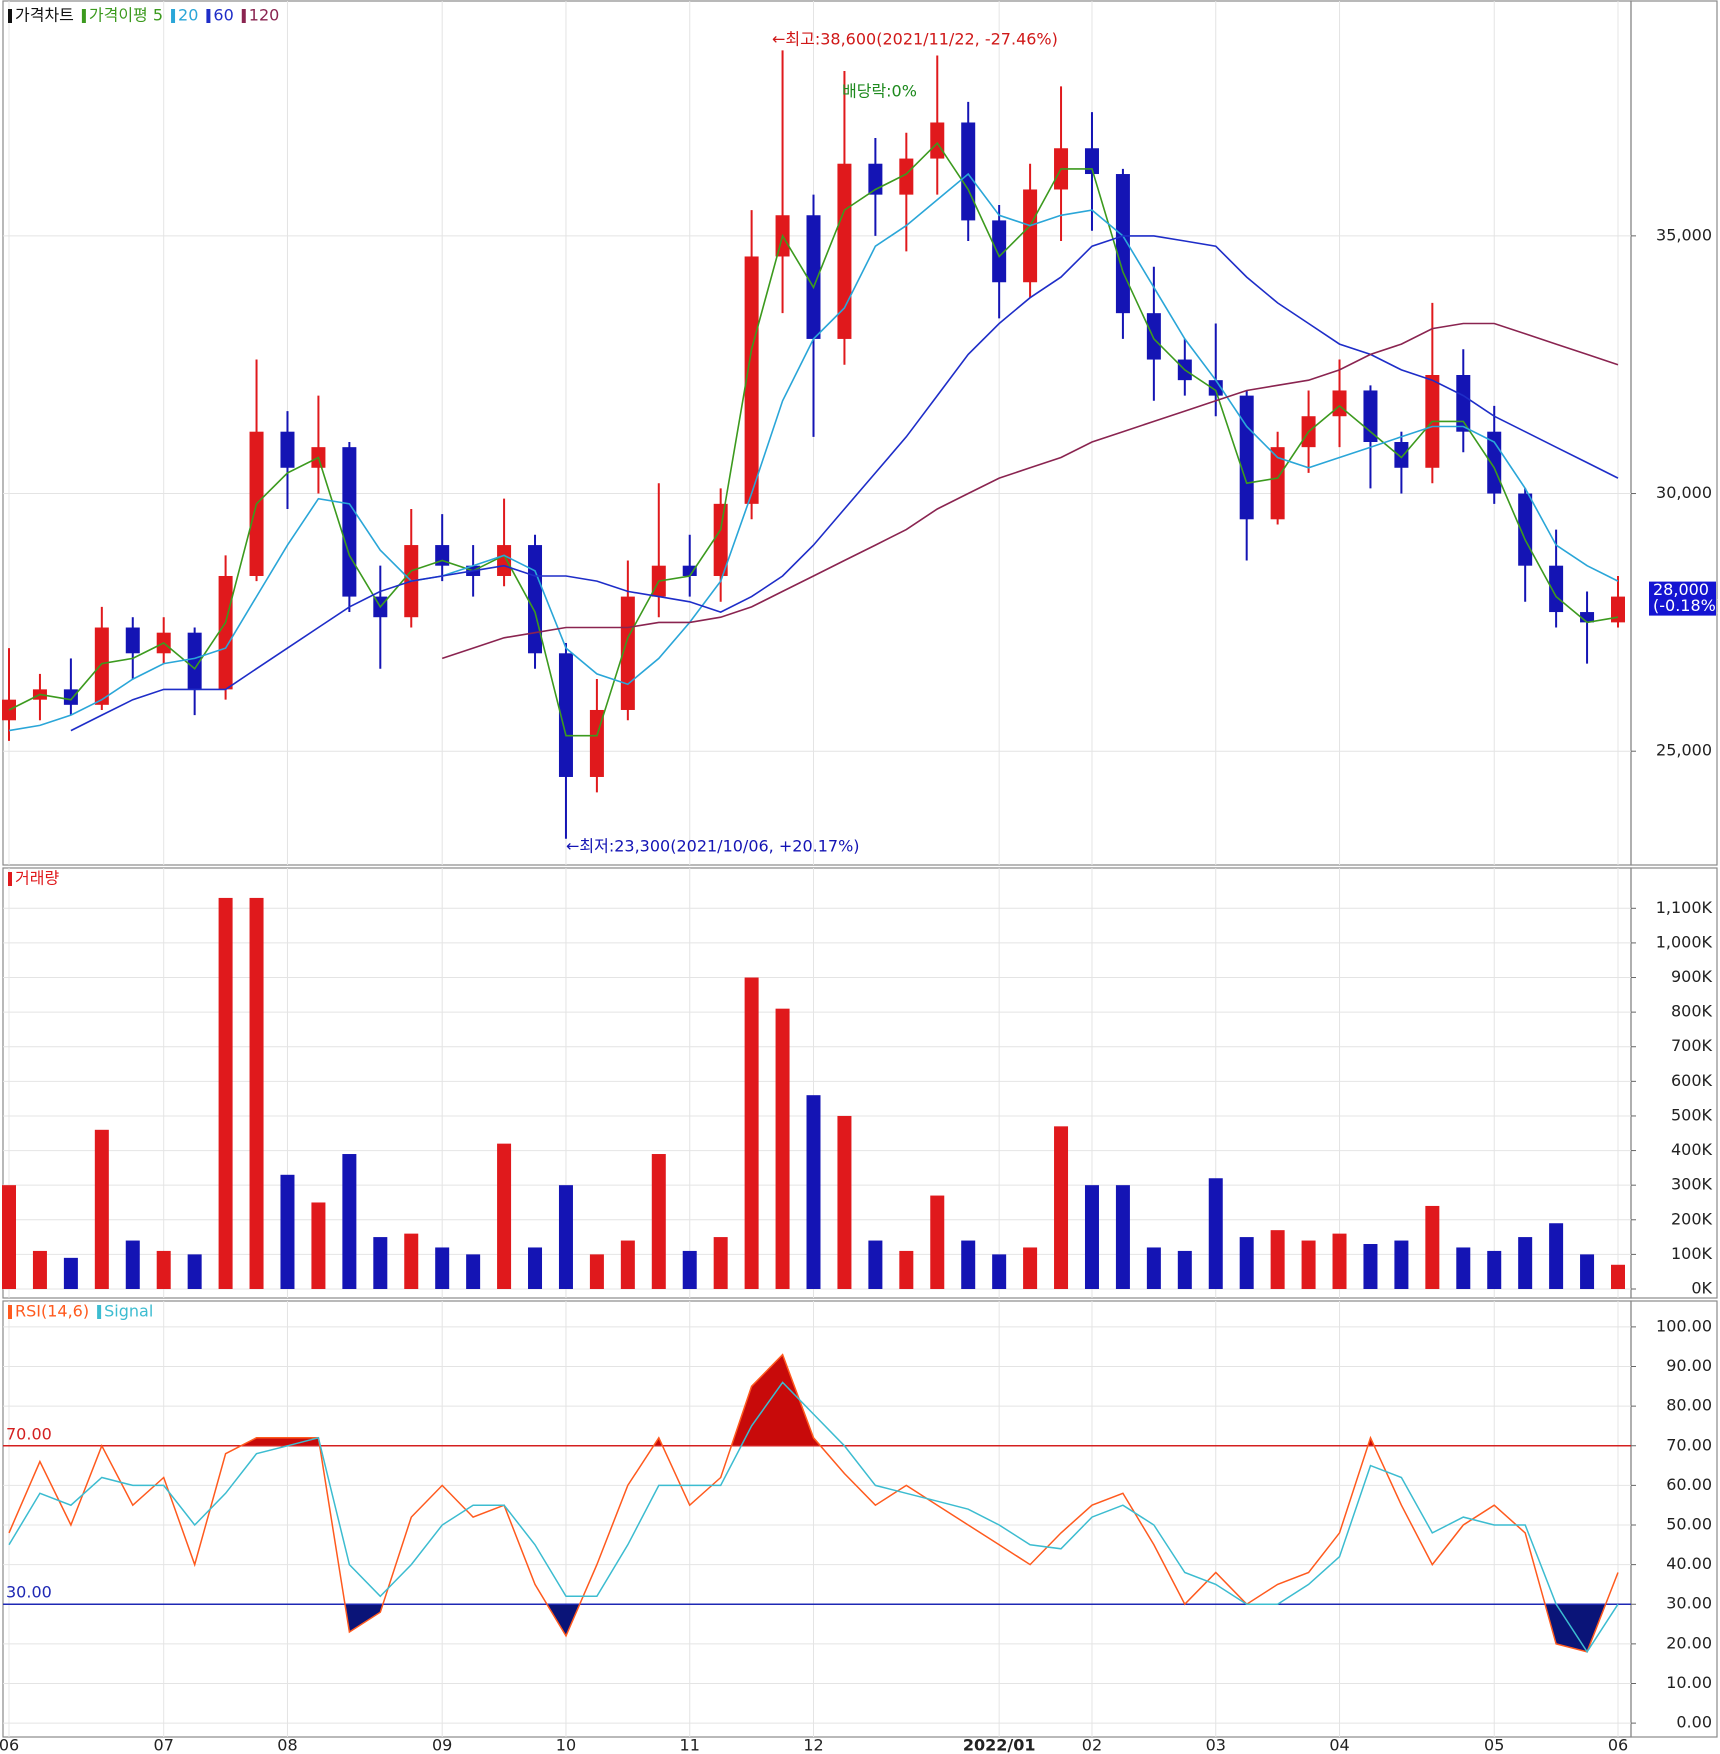 This screenshot has width=1720, height=1754. Describe the element at coordinates (1684, 234) in the screenshot. I see `y-tick-label: 35,000` at that location.